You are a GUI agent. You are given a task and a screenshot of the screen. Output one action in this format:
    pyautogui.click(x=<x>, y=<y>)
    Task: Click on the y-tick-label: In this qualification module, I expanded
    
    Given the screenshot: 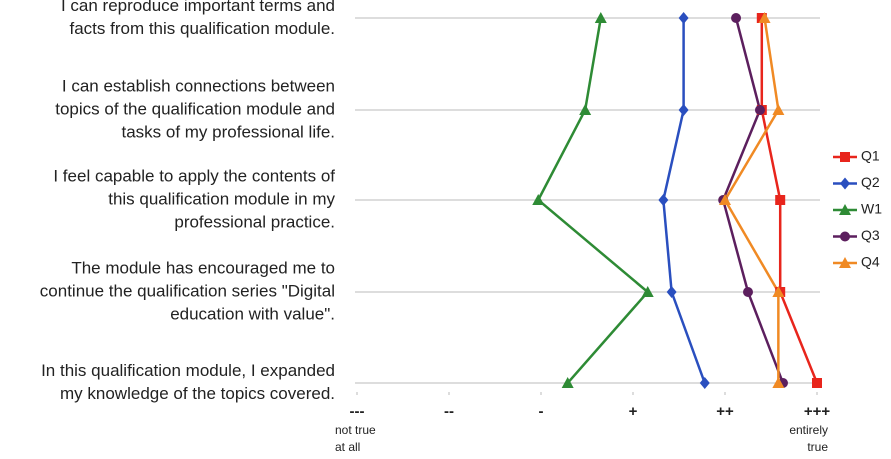 What is the action you would take?
    pyautogui.click(x=188, y=370)
    